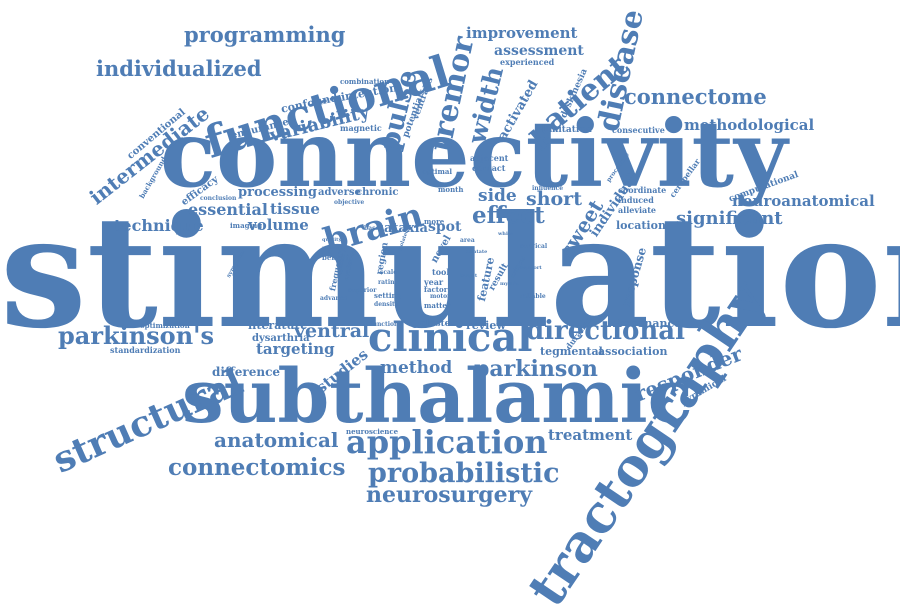  Describe the element at coordinates (333, 248) in the screenshot. I see `word-anterior: anterior` at that location.